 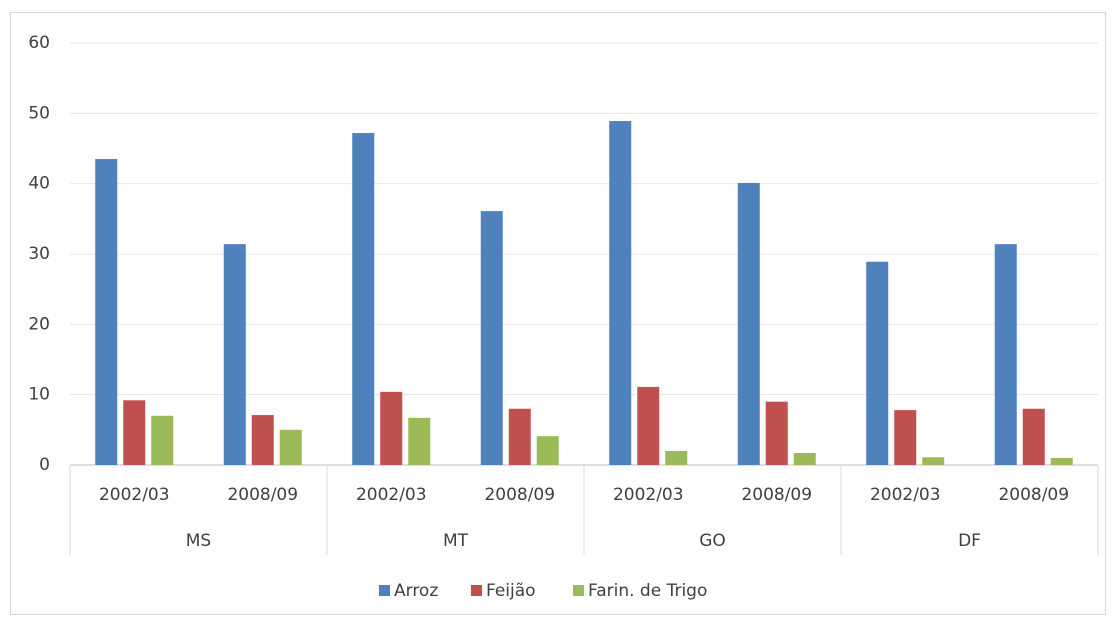 I want to click on y-tick-label: 10, so click(x=39, y=395).